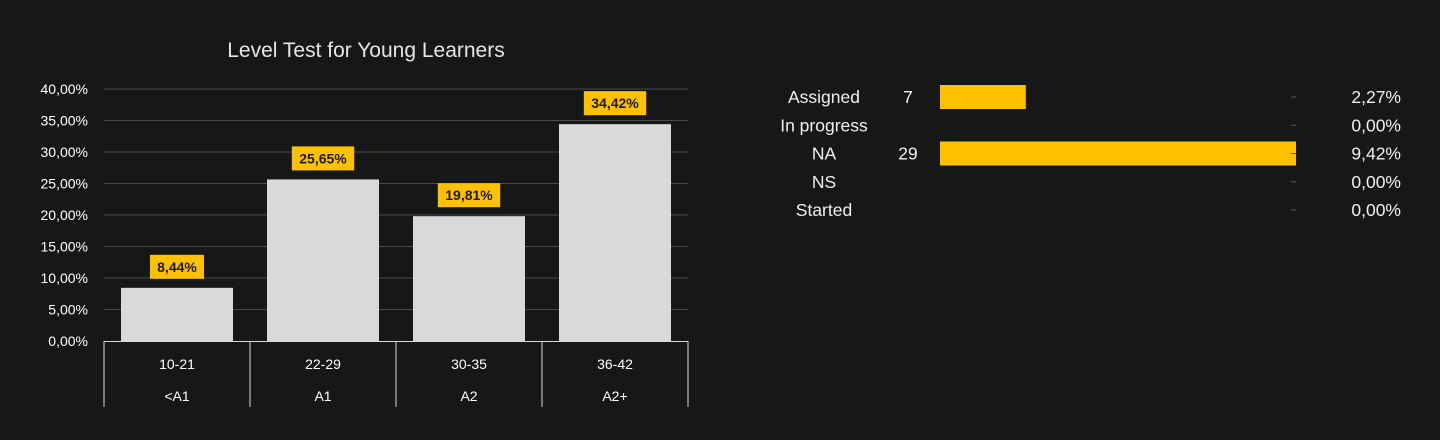 The width and height of the screenshot is (1440, 440). Describe the element at coordinates (64, 89) in the screenshot. I see `y-tick-label: 40,00%` at that location.